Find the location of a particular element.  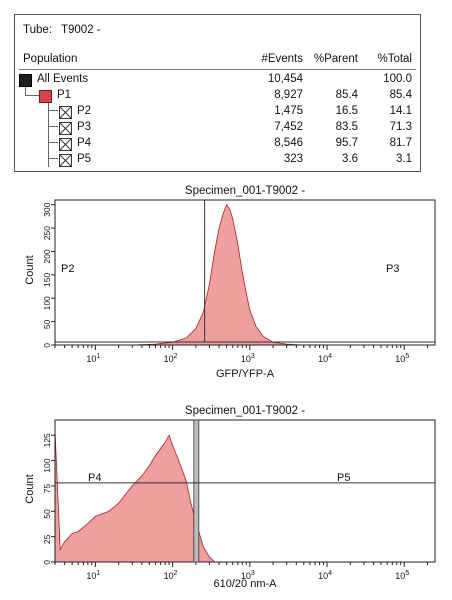

header-divider is located at coordinates (217, 69).